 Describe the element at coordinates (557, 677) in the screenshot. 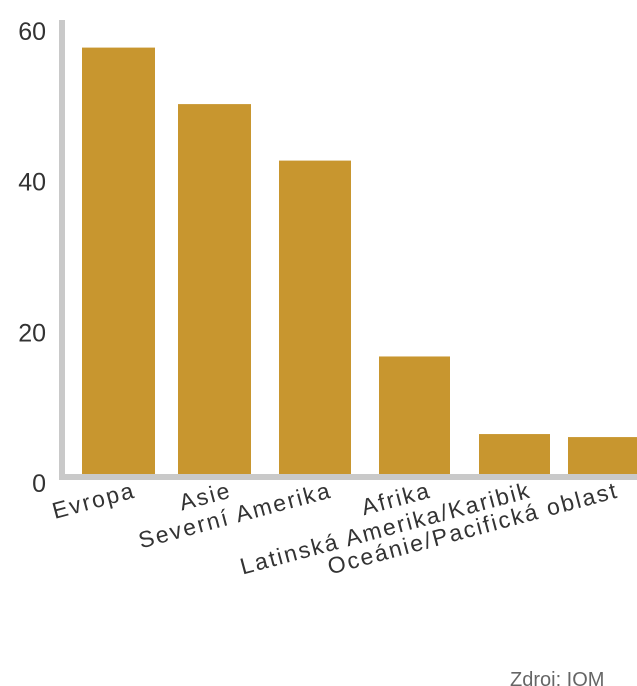

I see `source-note: Zdroj: IOM` at that location.